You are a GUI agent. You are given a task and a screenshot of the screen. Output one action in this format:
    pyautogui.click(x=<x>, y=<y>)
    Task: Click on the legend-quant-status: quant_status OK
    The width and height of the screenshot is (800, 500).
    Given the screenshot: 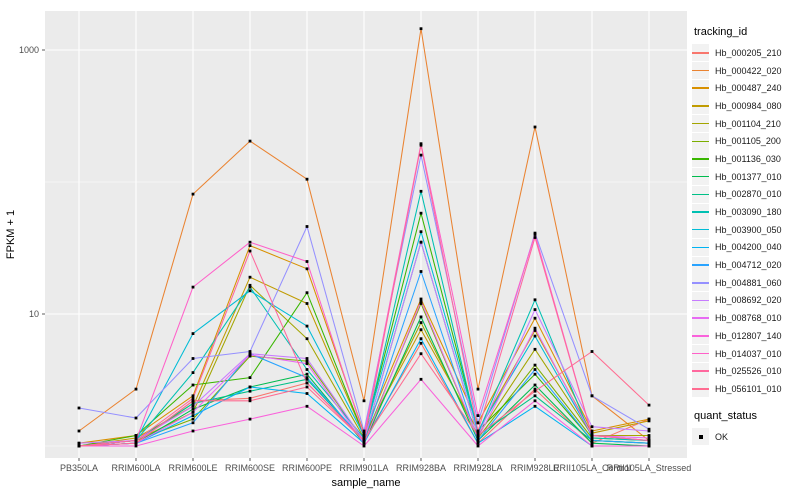 What is the action you would take?
    pyautogui.click(x=745, y=428)
    